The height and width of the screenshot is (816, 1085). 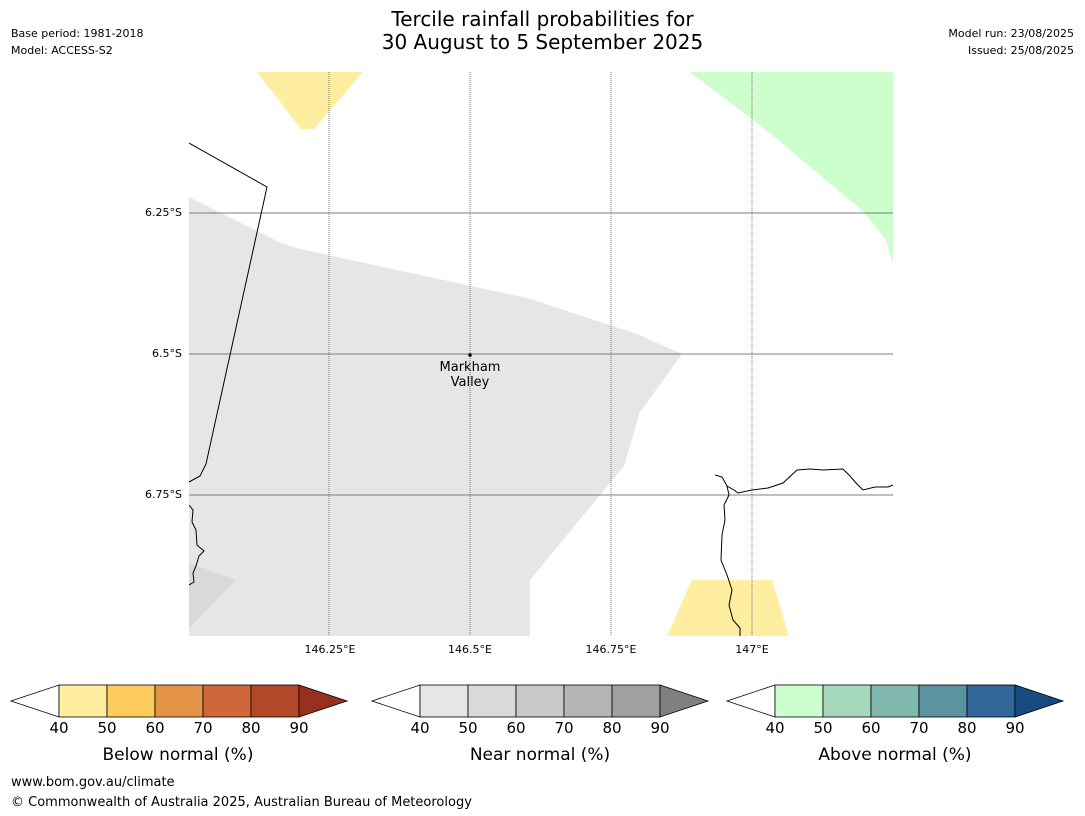 I want to click on lat-label: 6.25°S, so click(x=163, y=212).